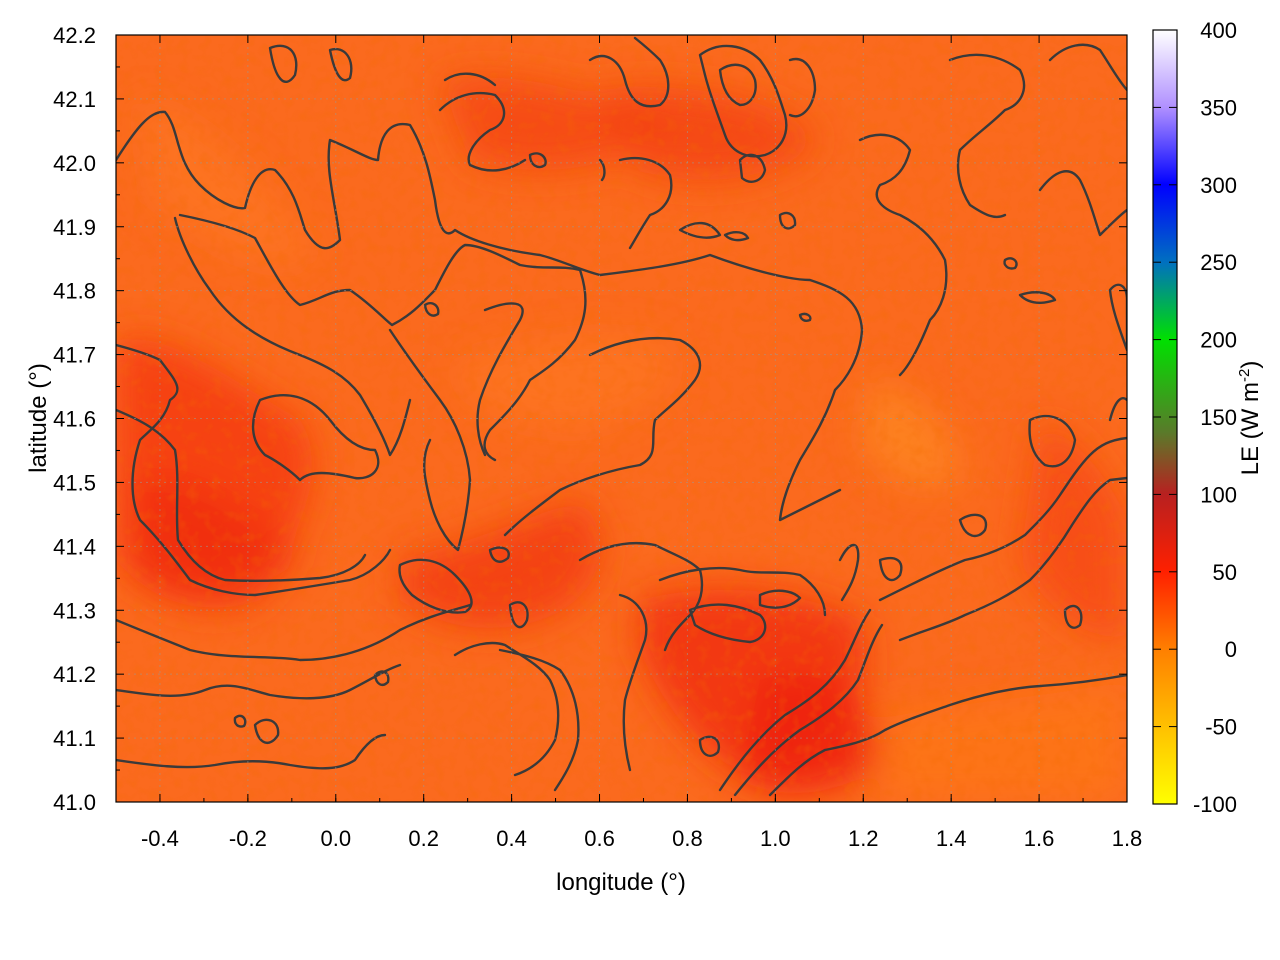  What do you see at coordinates (1218, 107) in the screenshot?
I see `colorbar-tick-label: 350` at bounding box center [1218, 107].